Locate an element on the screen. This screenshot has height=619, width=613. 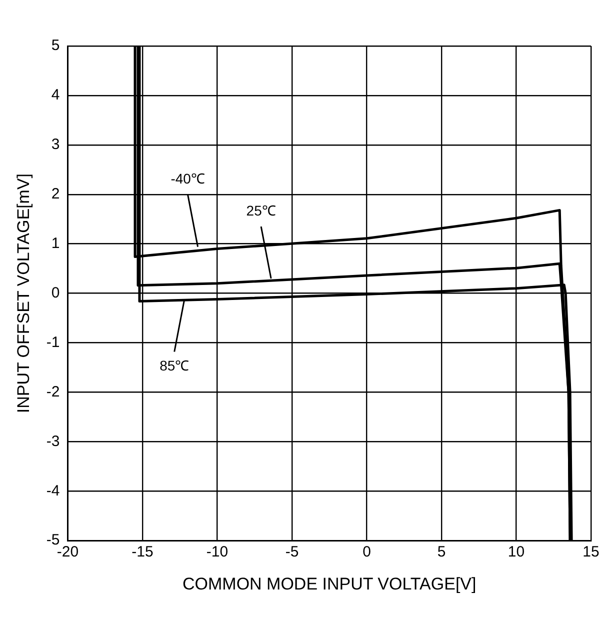
x-tick-label: 5 is located at coordinates (441, 552).